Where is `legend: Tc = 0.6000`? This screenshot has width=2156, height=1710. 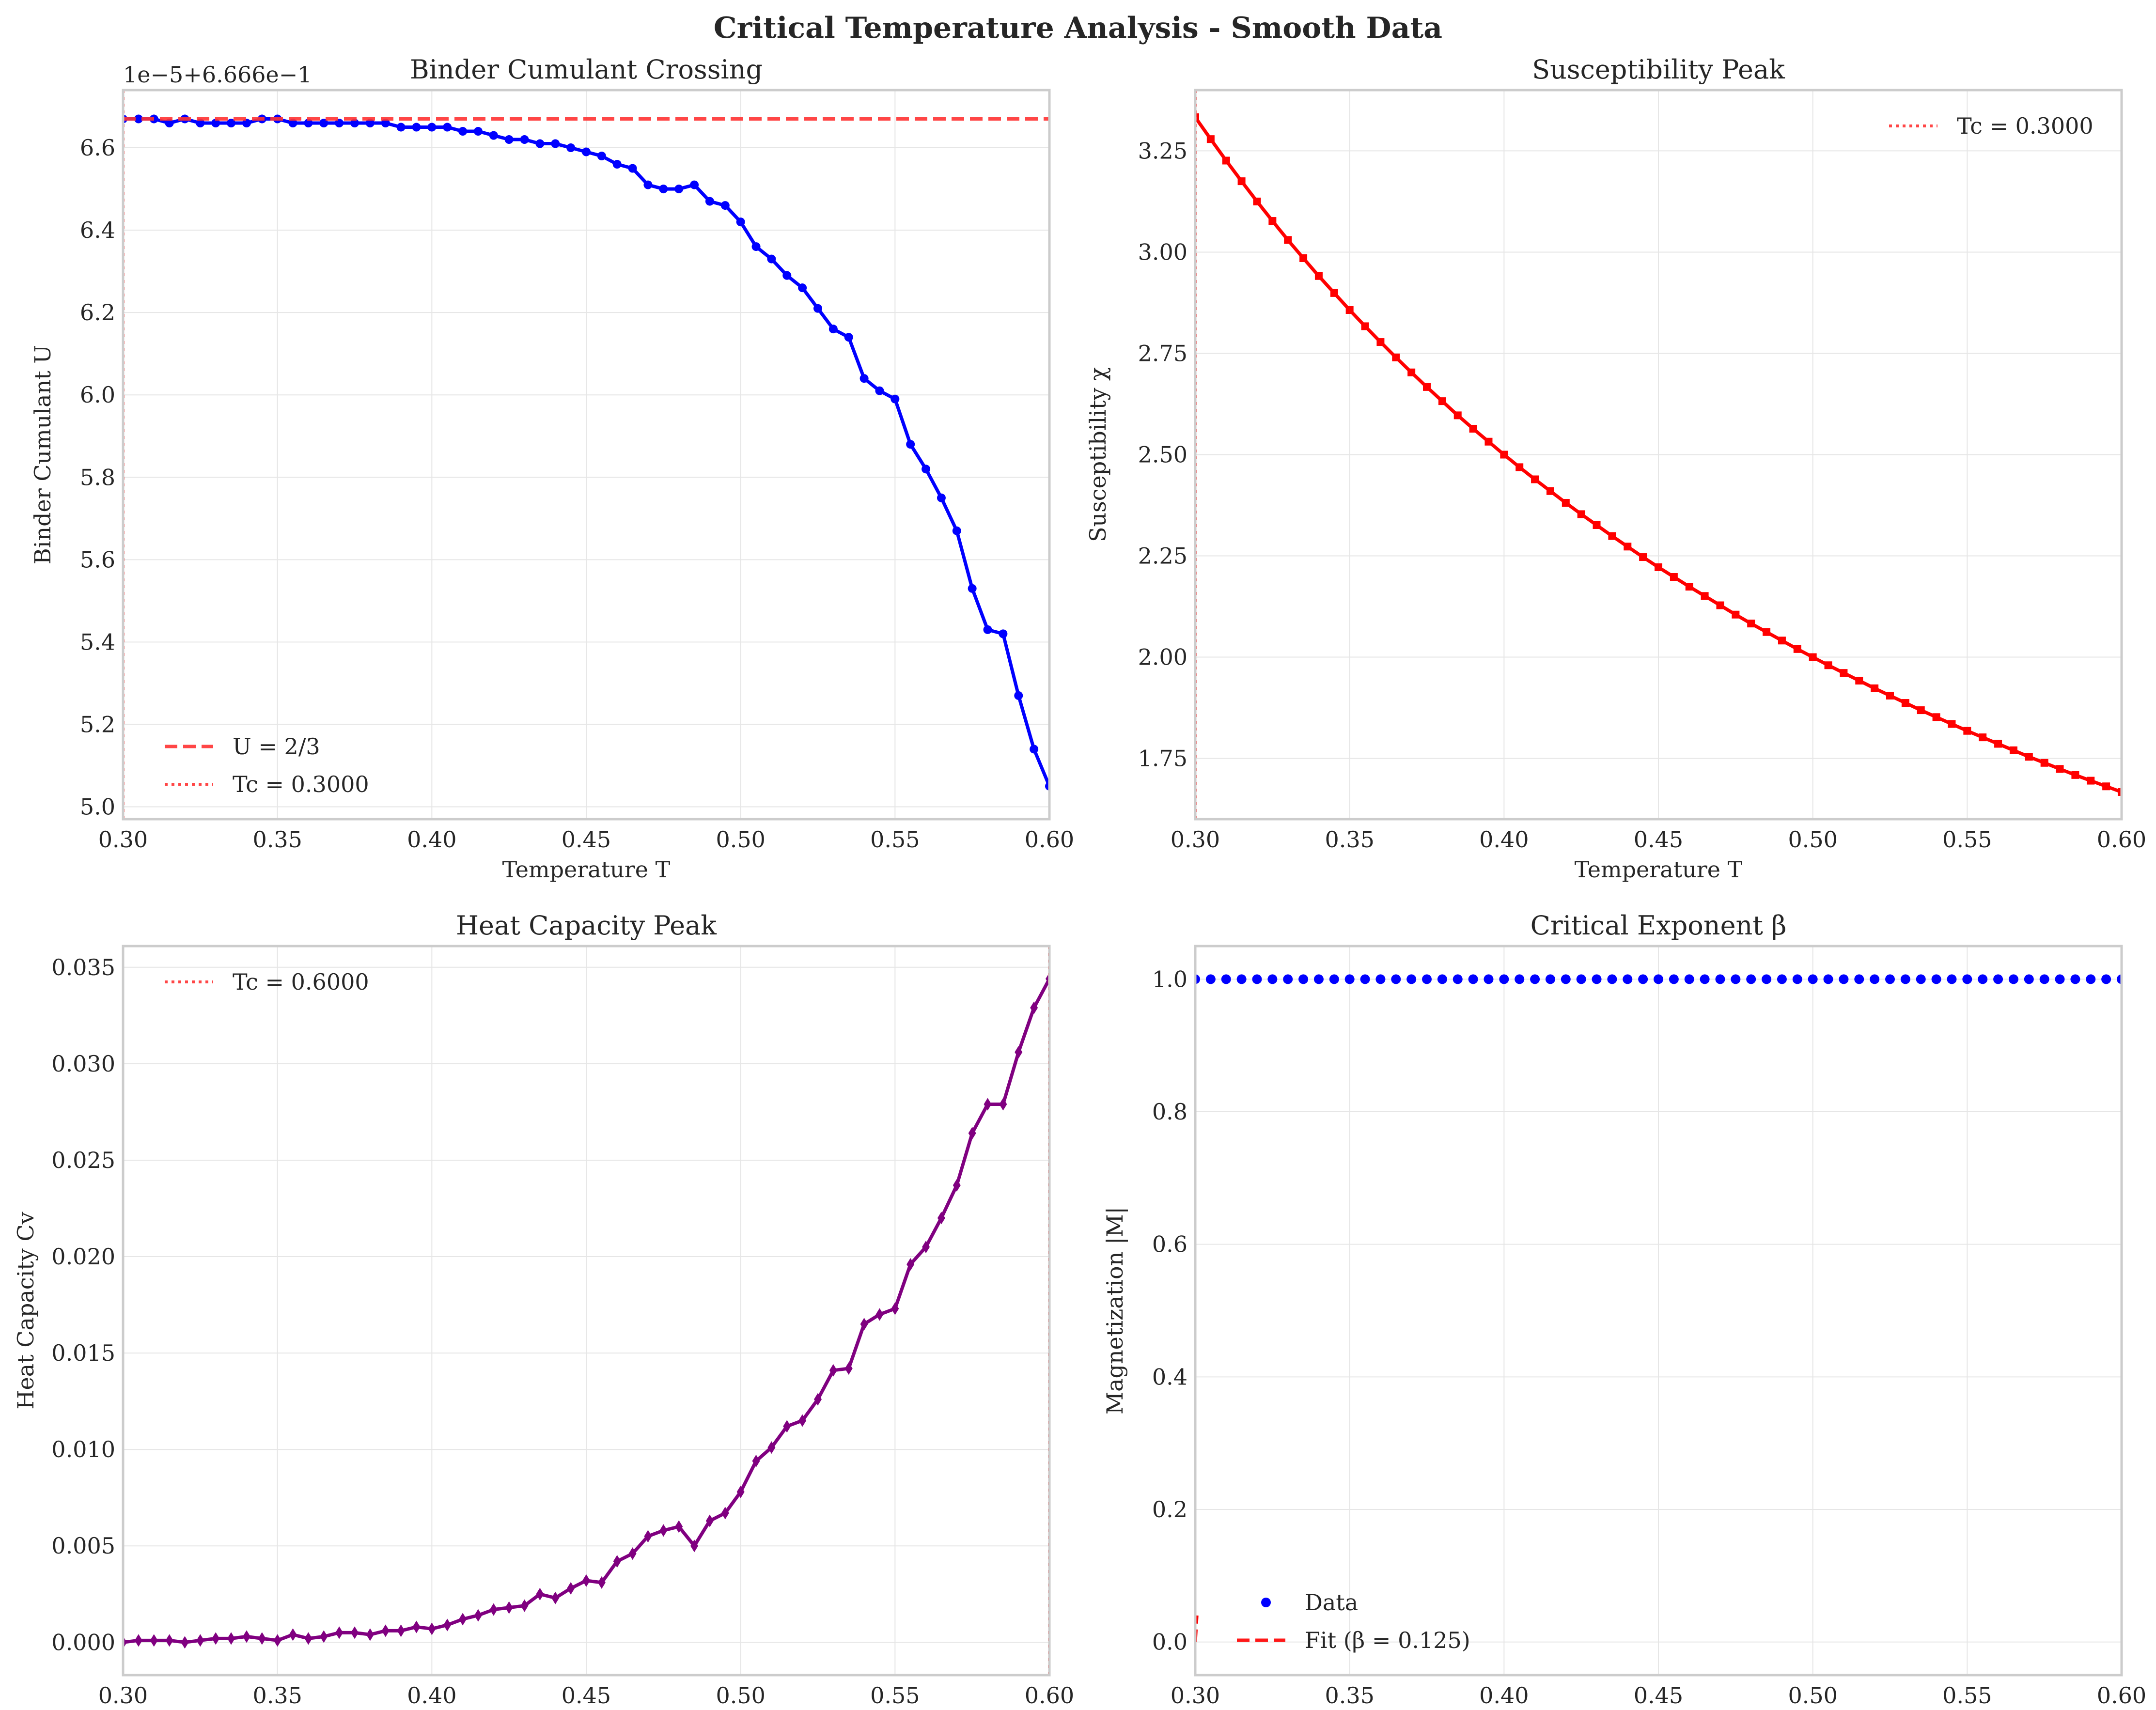 legend: Tc = 0.6000 is located at coordinates (267, 982).